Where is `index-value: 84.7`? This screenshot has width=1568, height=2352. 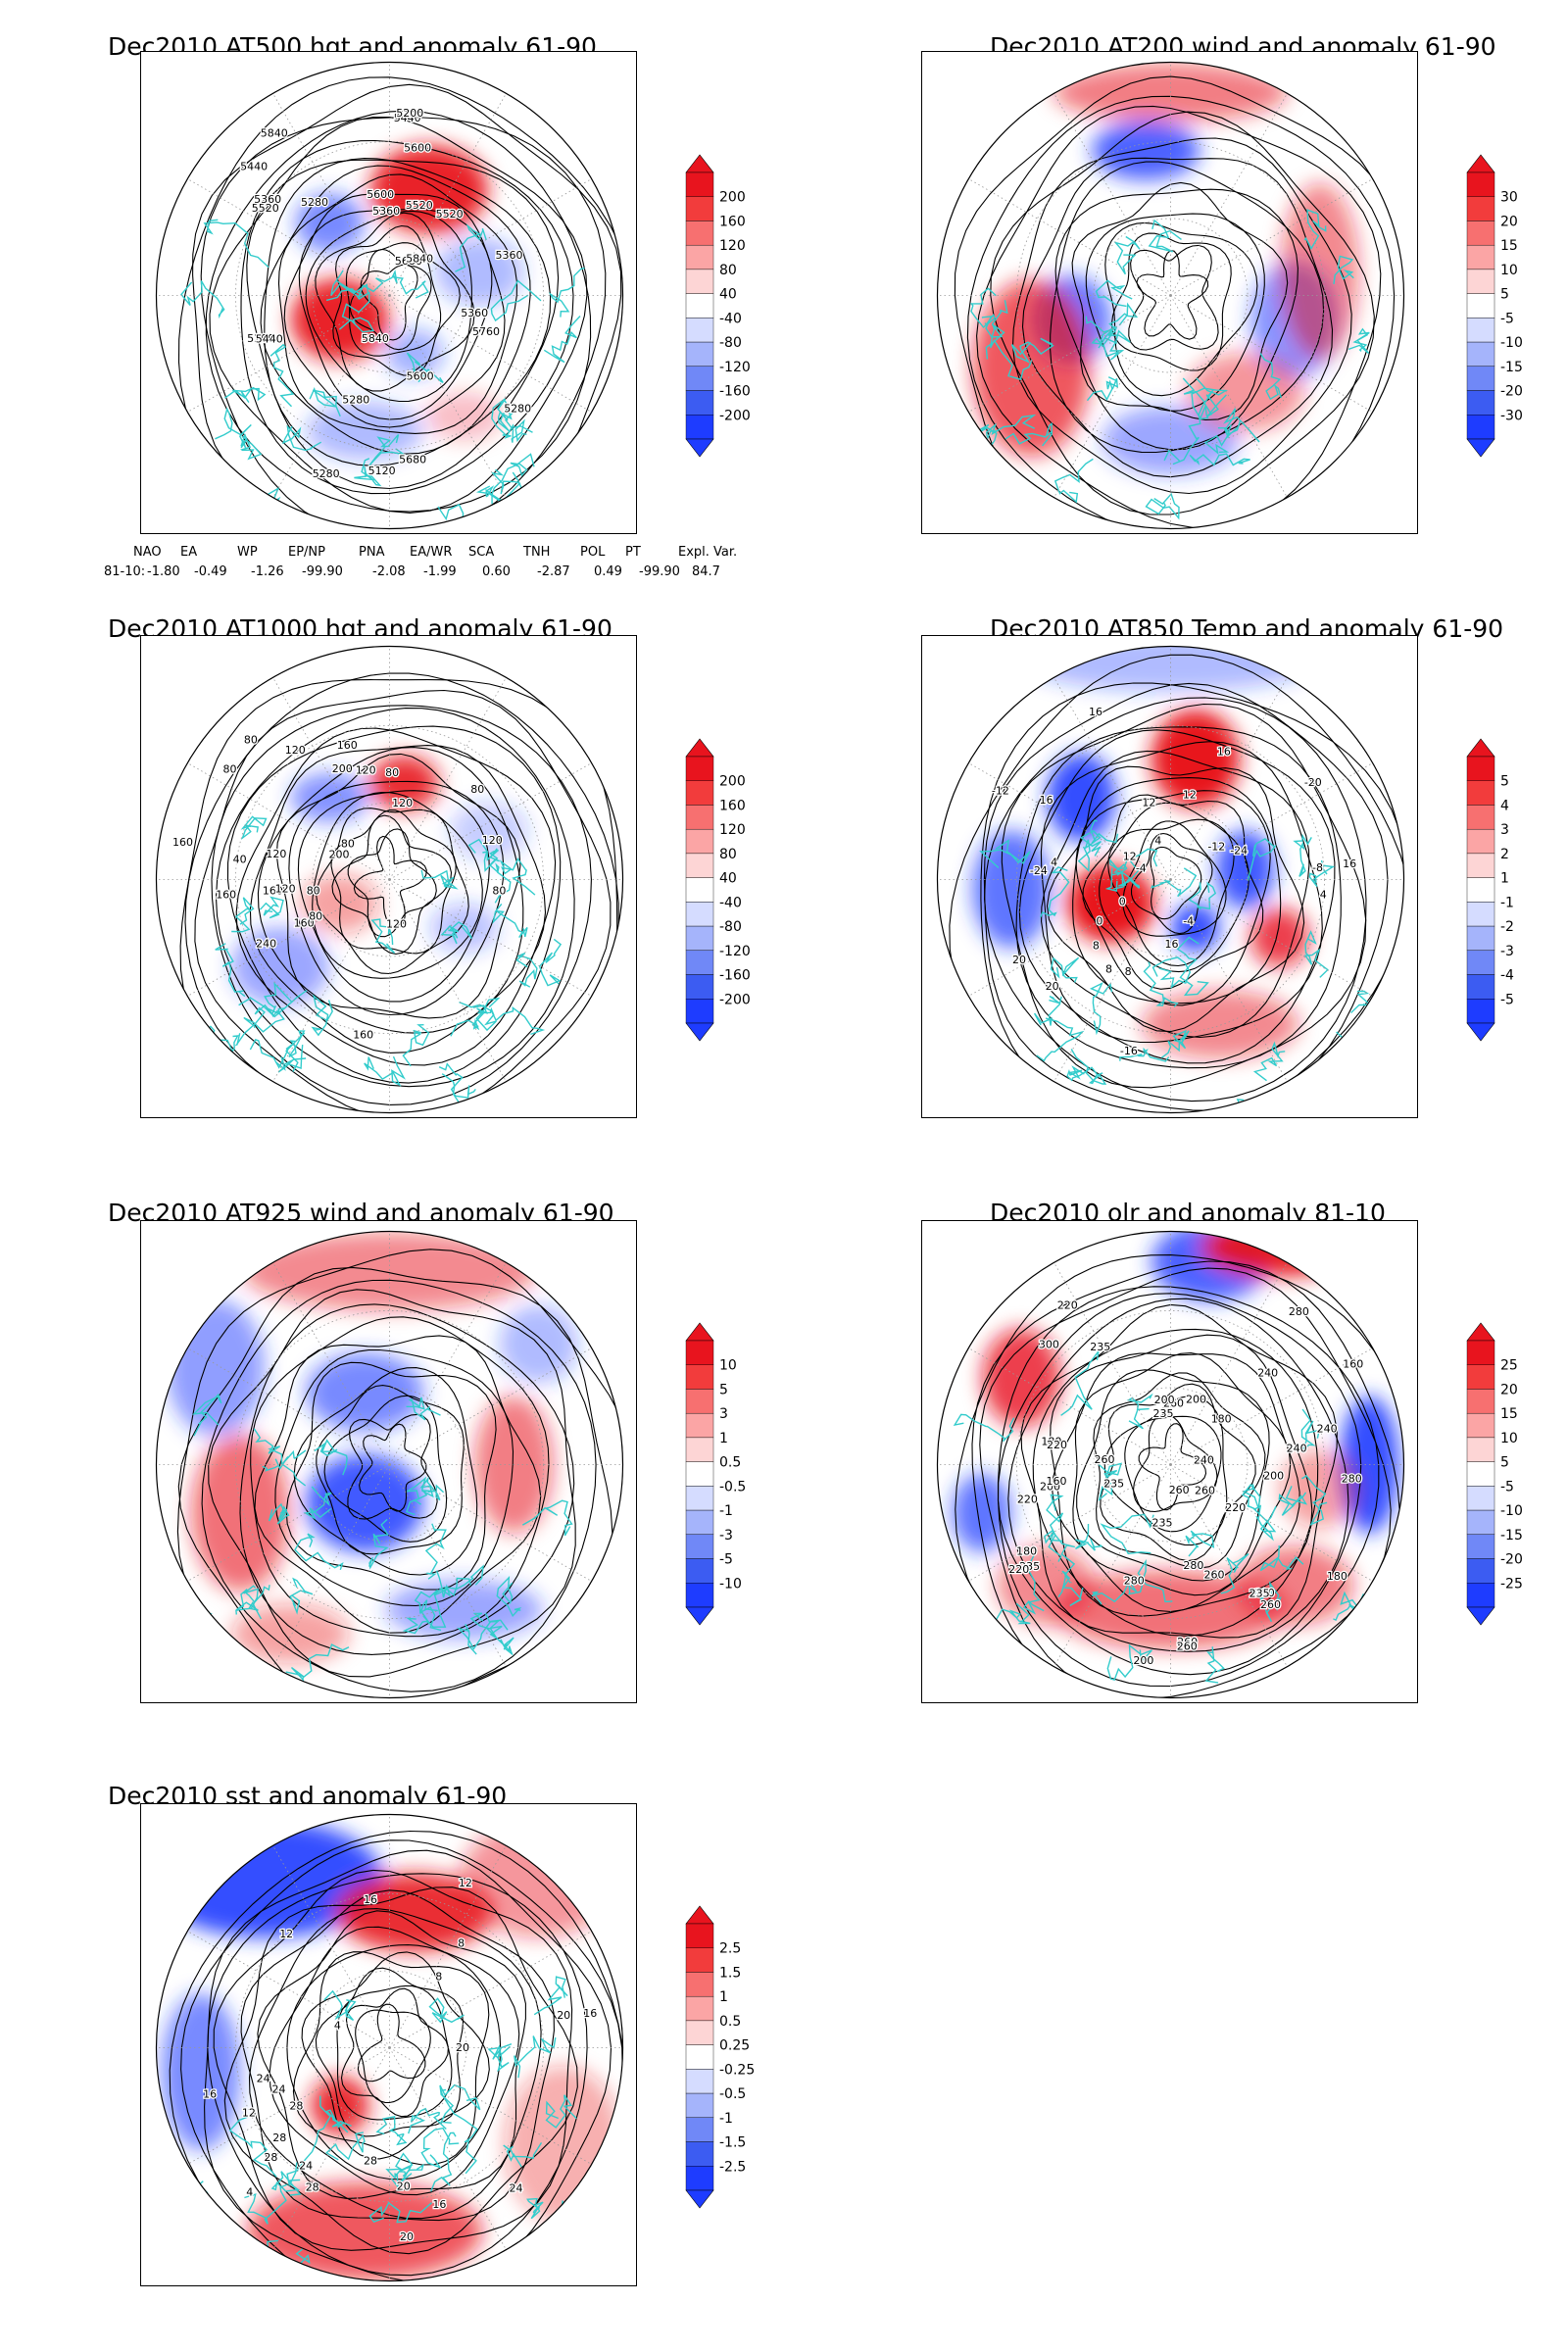
index-value: 84.7 is located at coordinates (706, 571).